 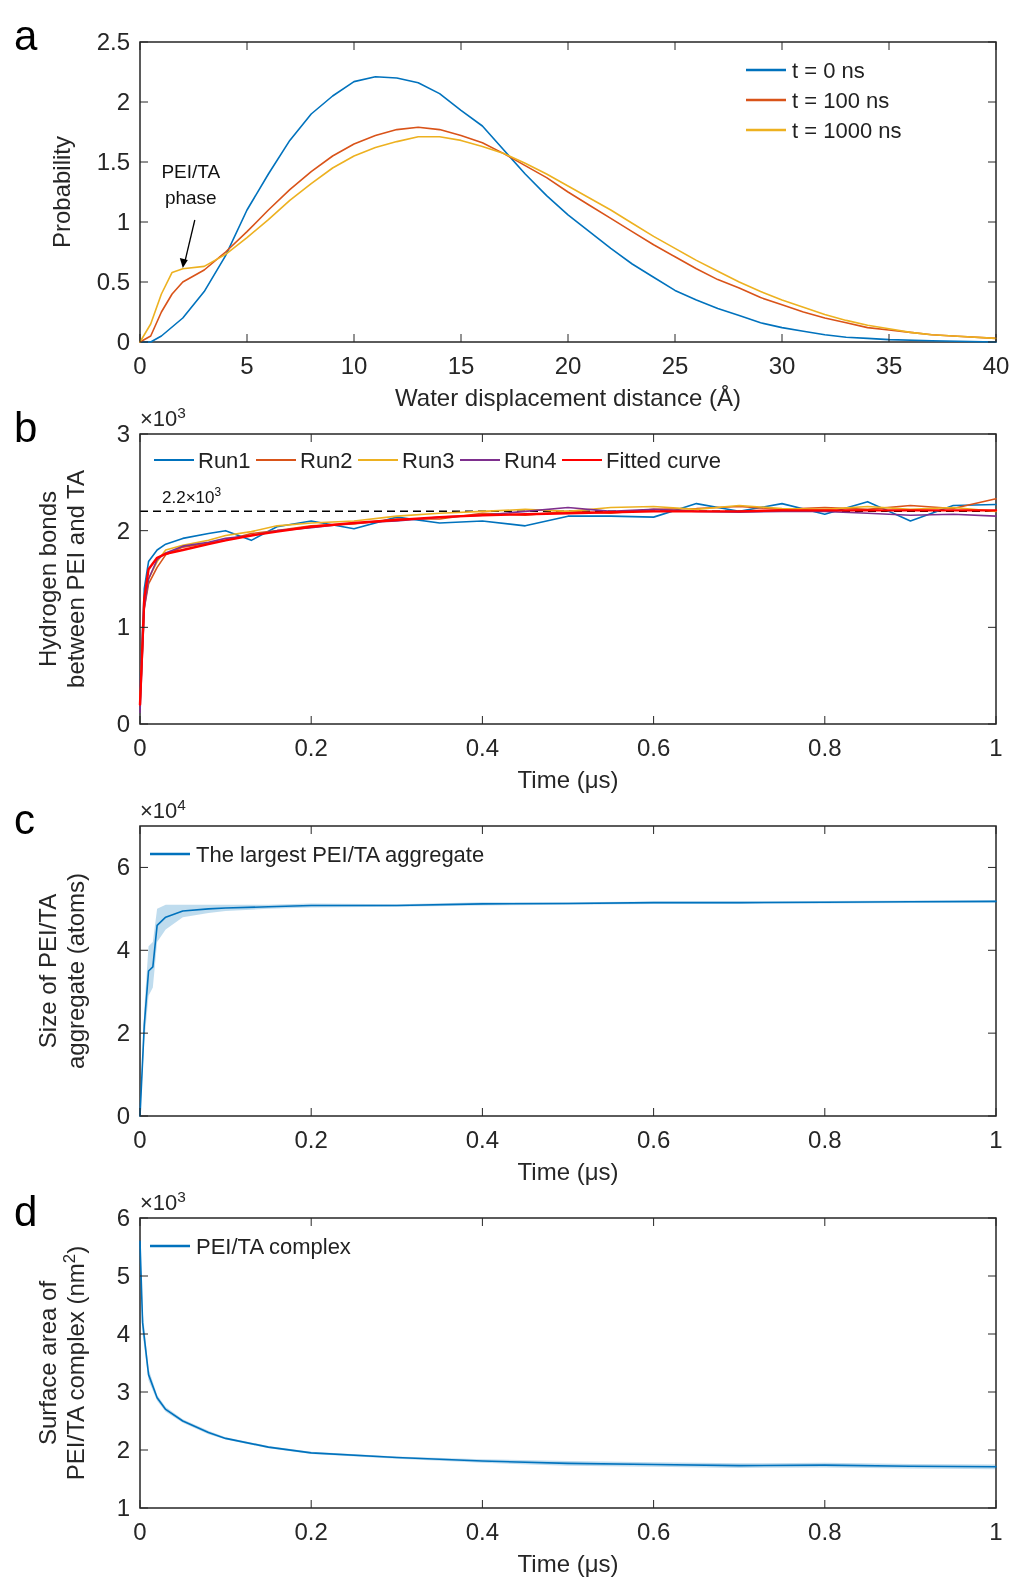 What do you see at coordinates (123, 1275) in the screenshot?
I see `y-tick-label: 5` at bounding box center [123, 1275].